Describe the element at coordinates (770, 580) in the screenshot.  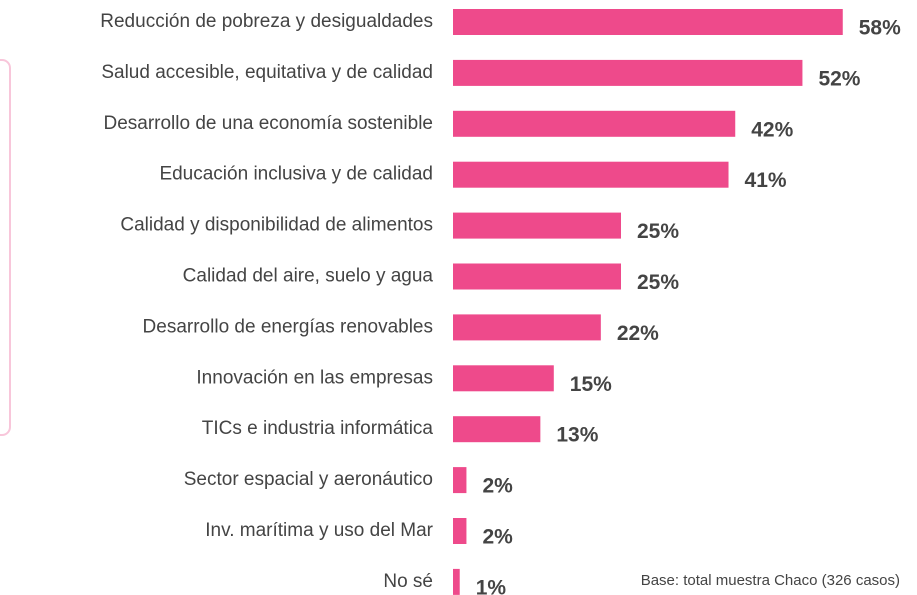
I see `annotation: Base: total muestra Chaco (326 casos)` at that location.